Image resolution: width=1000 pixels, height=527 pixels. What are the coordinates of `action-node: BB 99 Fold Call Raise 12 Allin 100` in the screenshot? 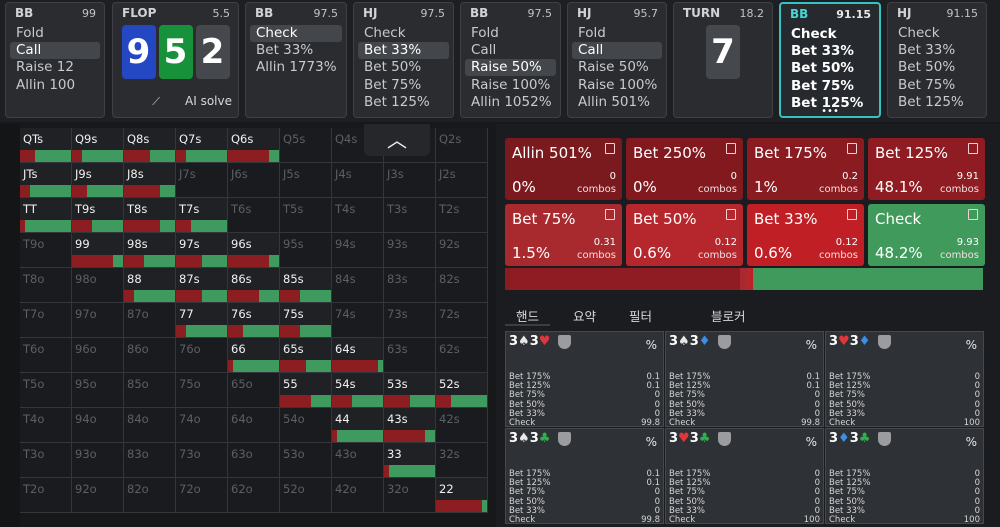 It's located at (55, 60).